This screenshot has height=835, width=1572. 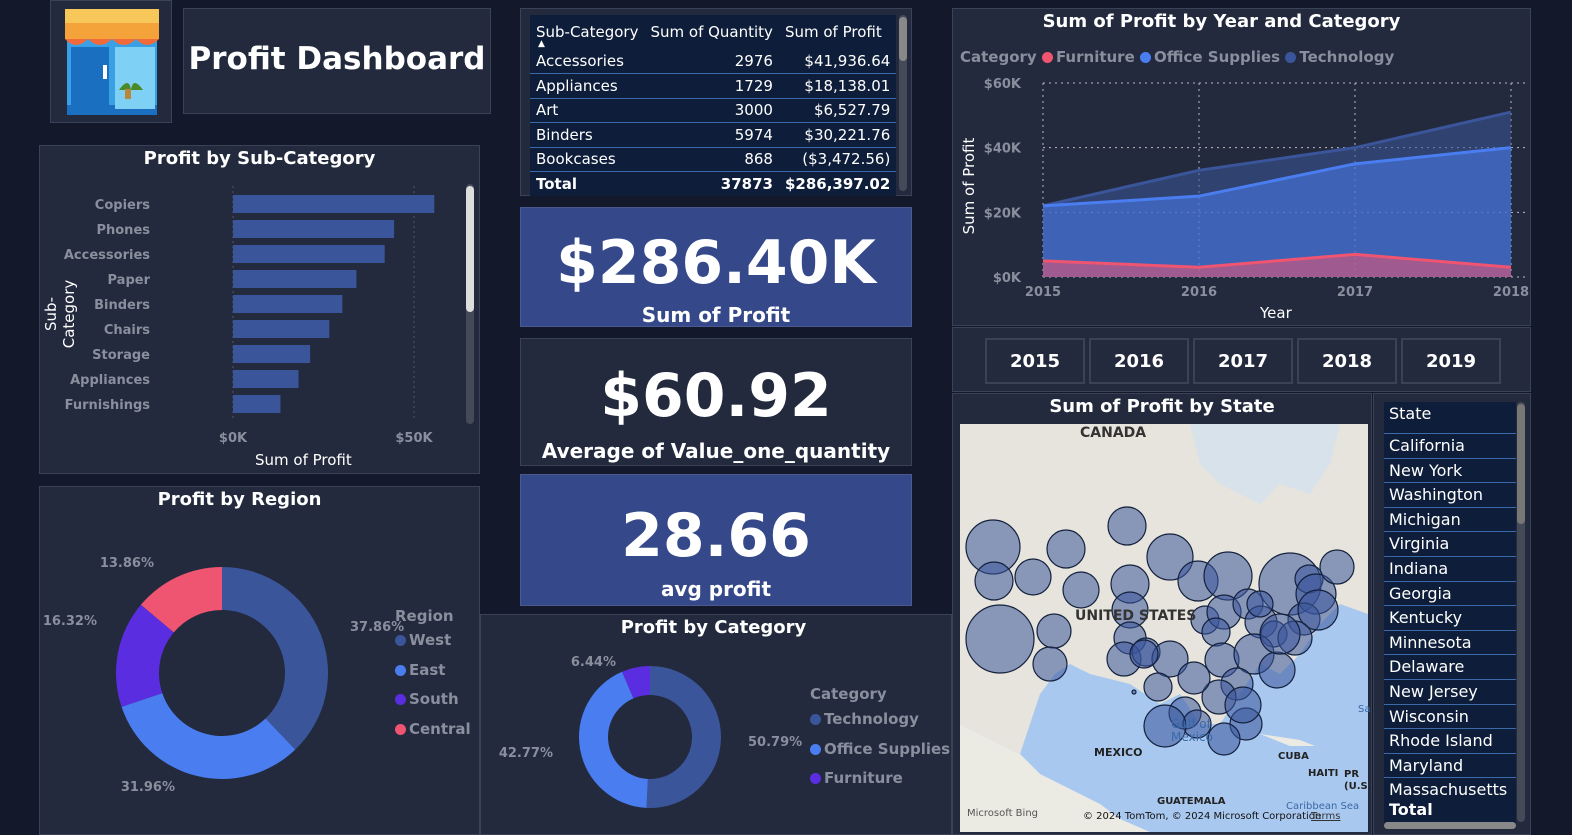 I want to click on region-legend-item: West, so click(x=423, y=640).